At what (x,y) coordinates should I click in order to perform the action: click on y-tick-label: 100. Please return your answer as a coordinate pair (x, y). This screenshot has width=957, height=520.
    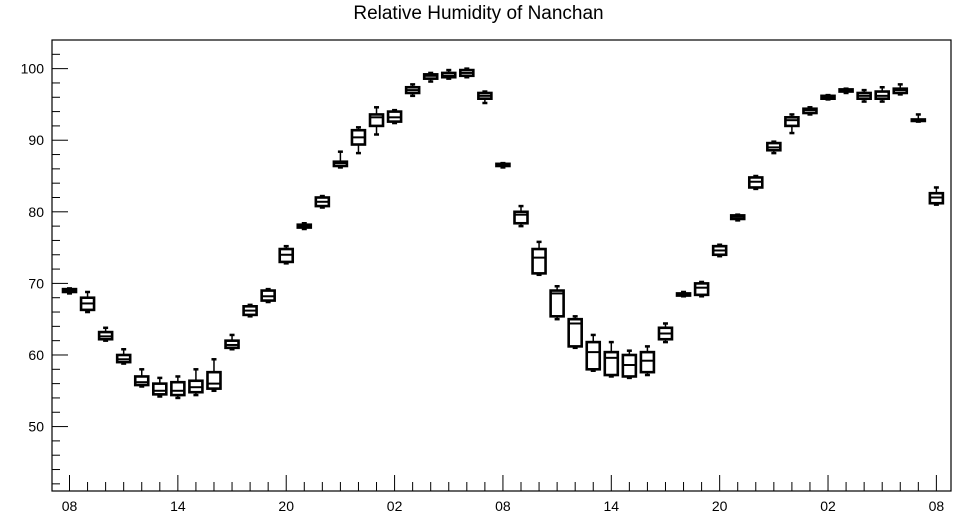
    Looking at the image, I should click on (33, 69).